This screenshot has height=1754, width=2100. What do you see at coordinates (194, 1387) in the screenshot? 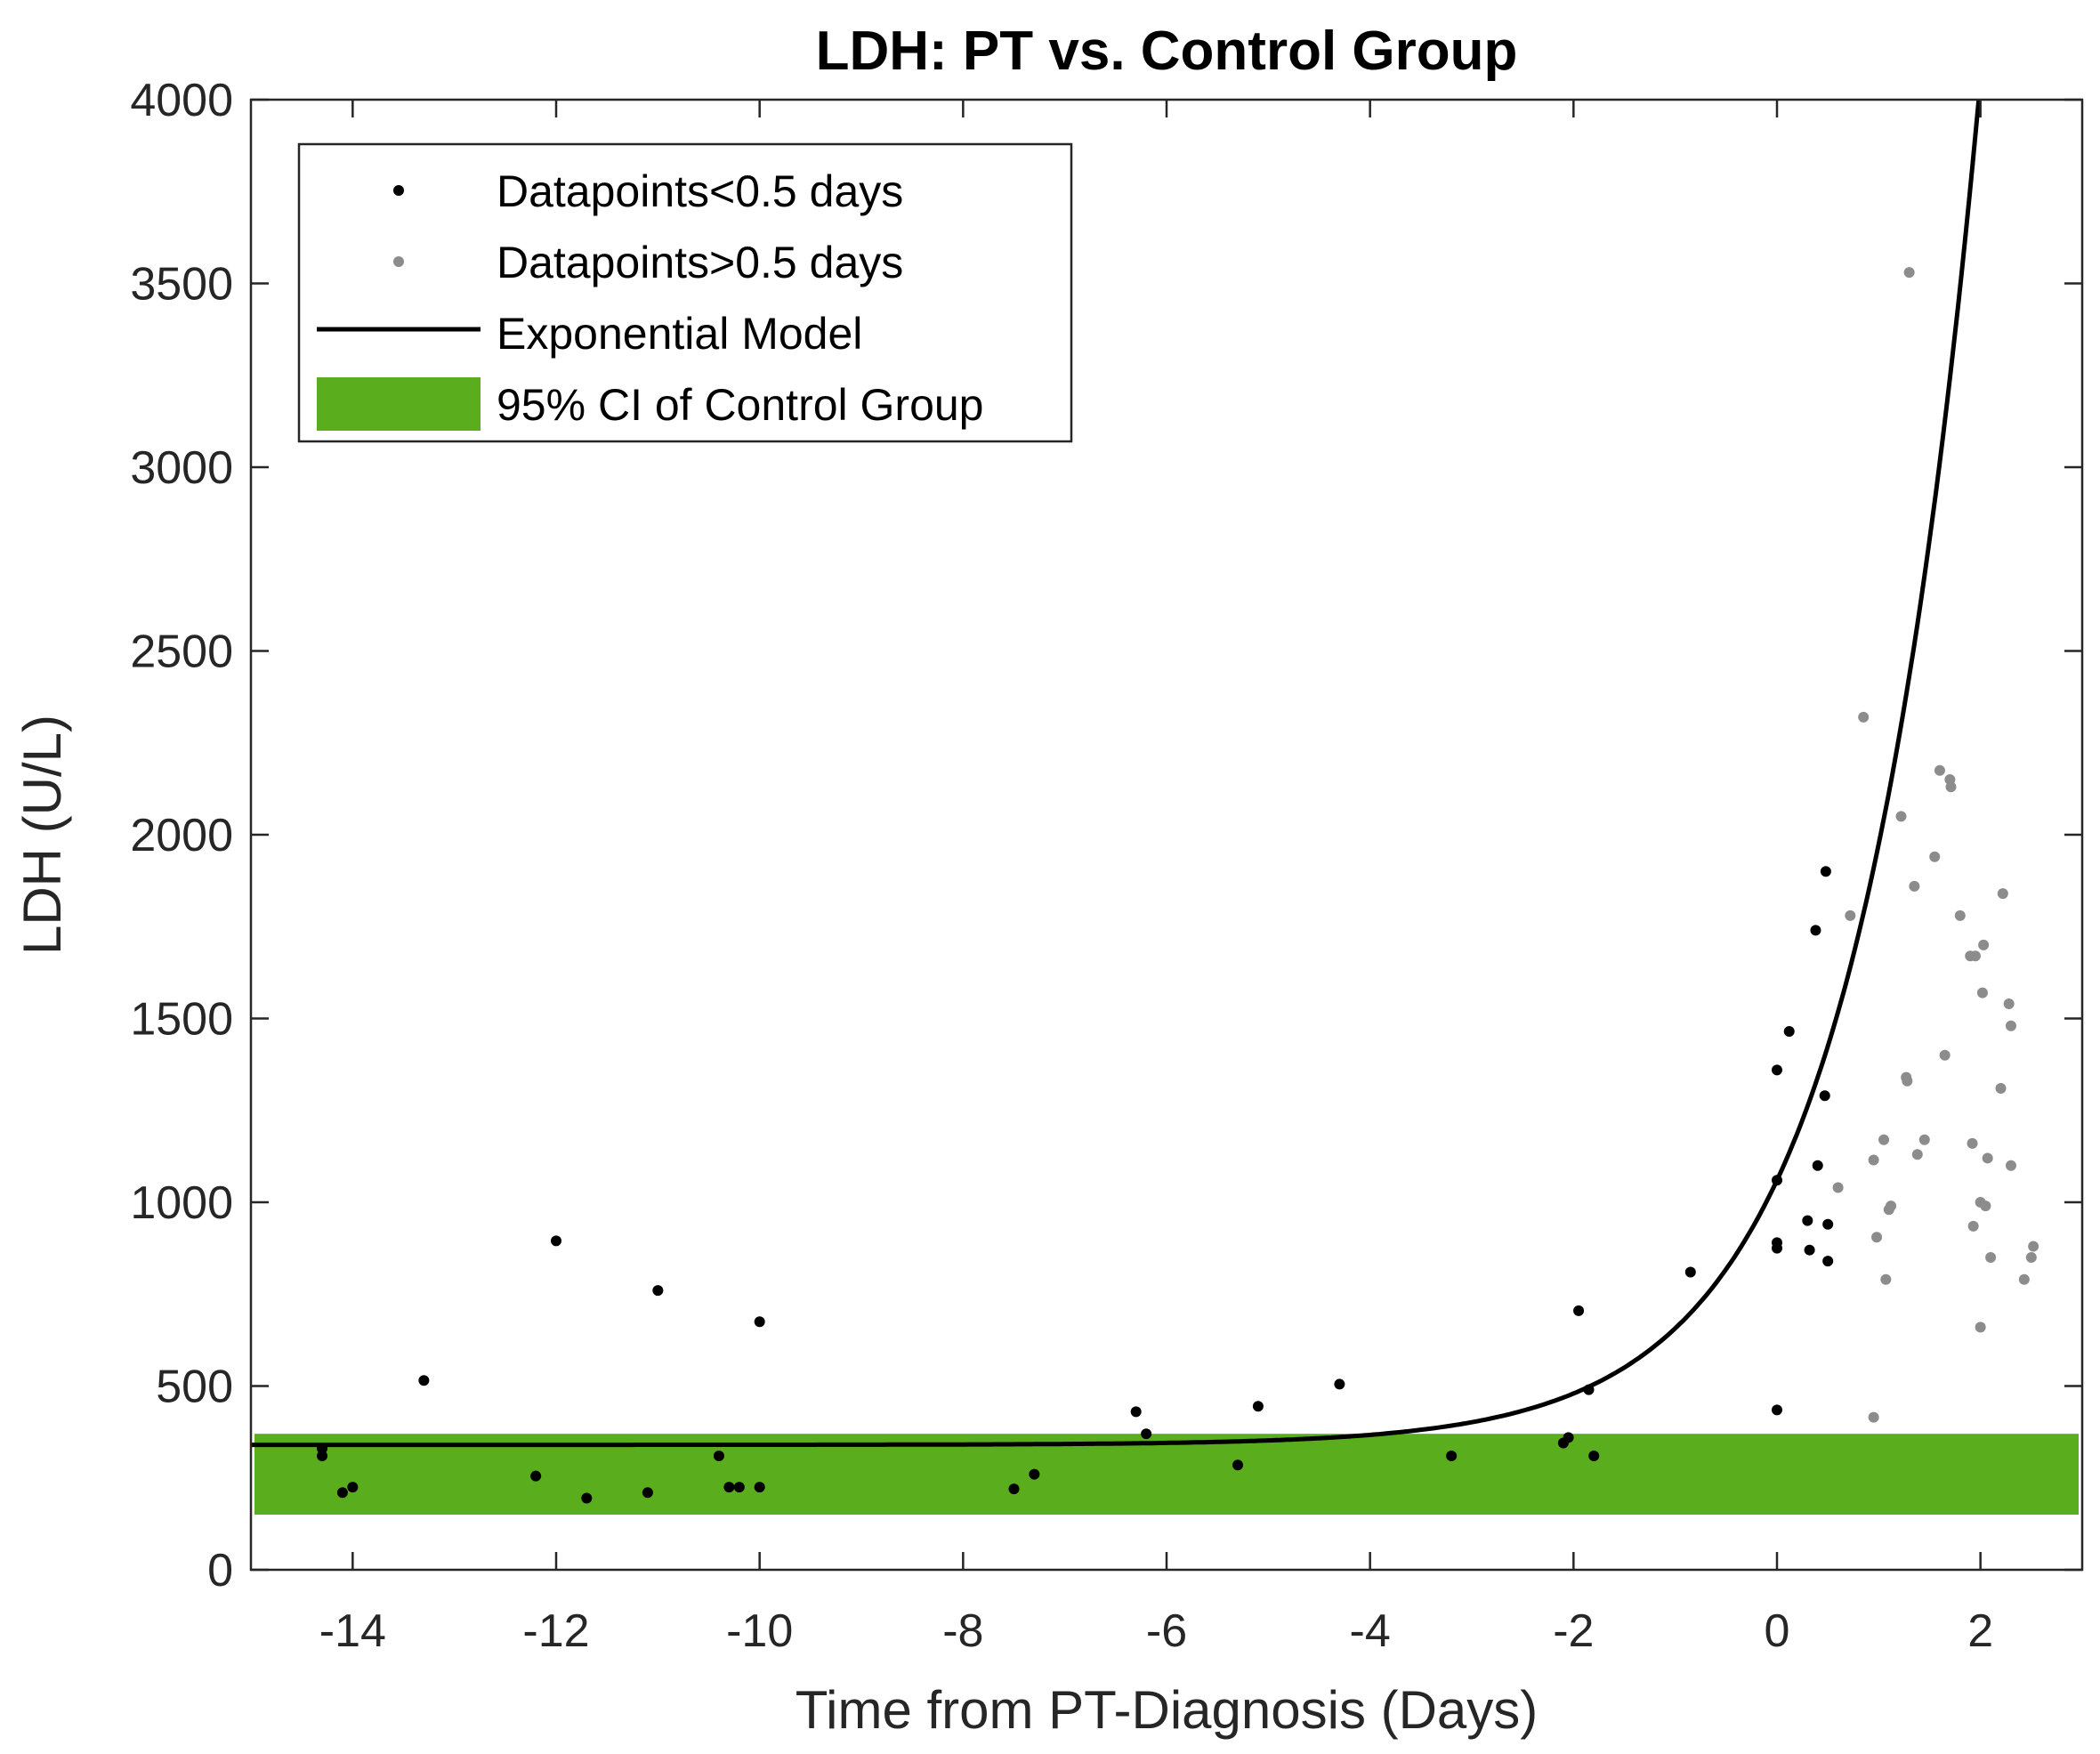
I see `y-tick-label: 500` at bounding box center [194, 1387].